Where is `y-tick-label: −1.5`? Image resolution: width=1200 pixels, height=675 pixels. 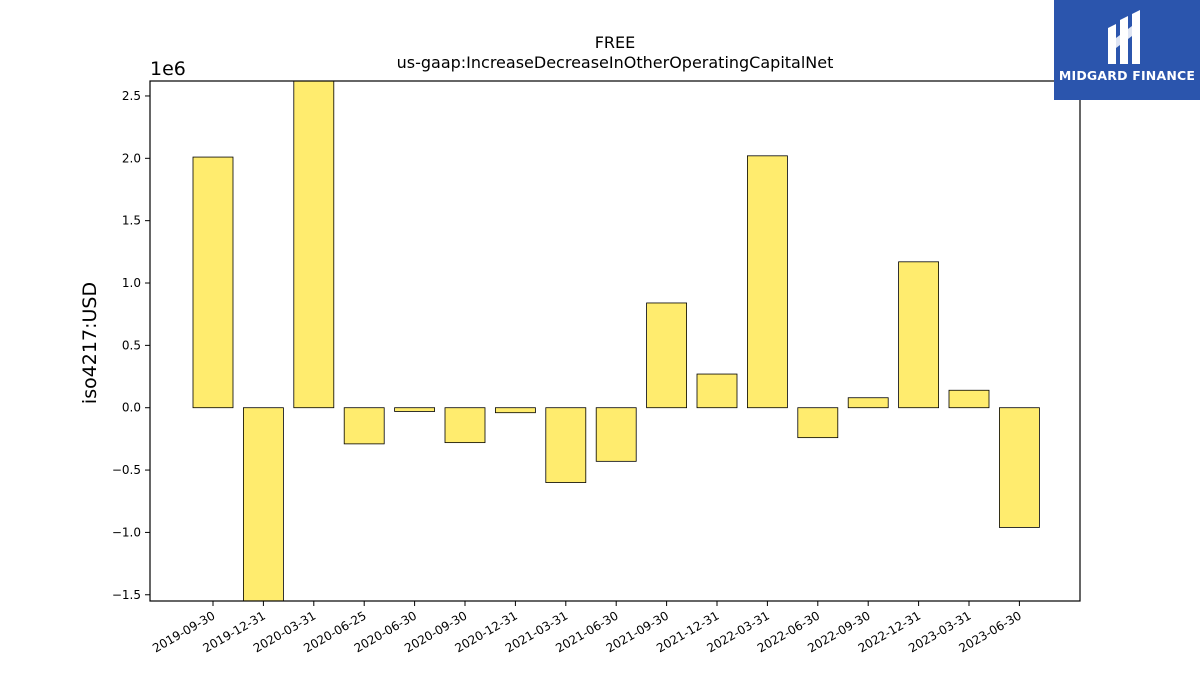
y-tick-label: −1.5 is located at coordinates (126, 595).